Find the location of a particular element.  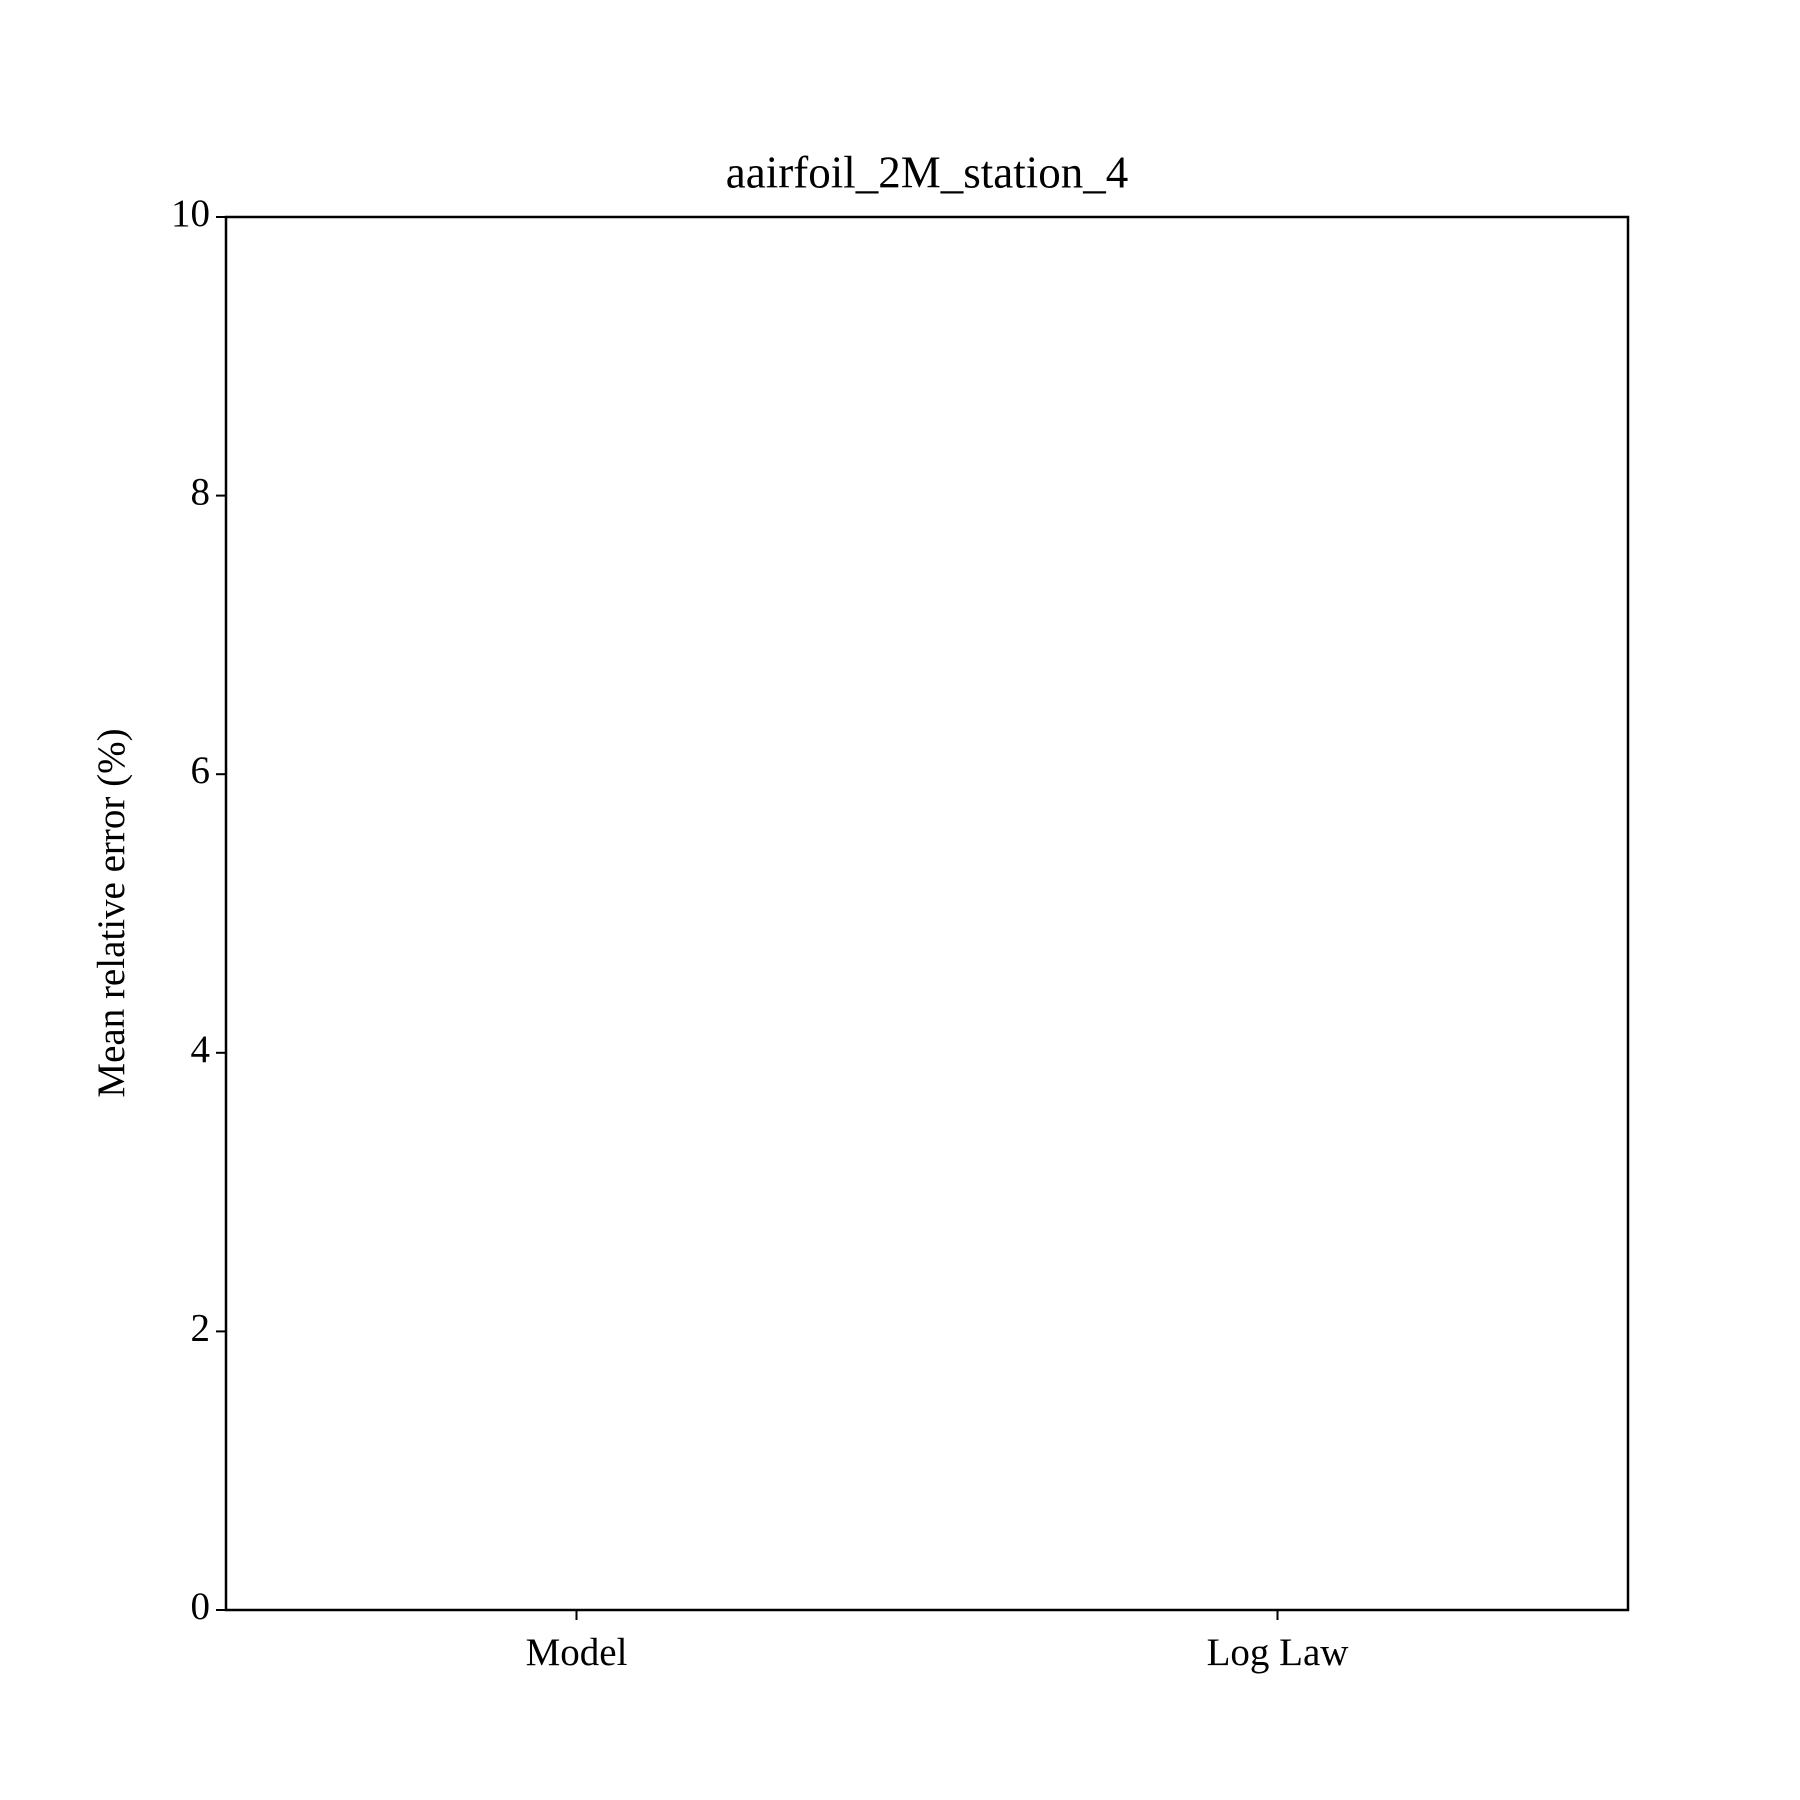

chart-title: aairfoil_2M_station_4 is located at coordinates (927, 172).